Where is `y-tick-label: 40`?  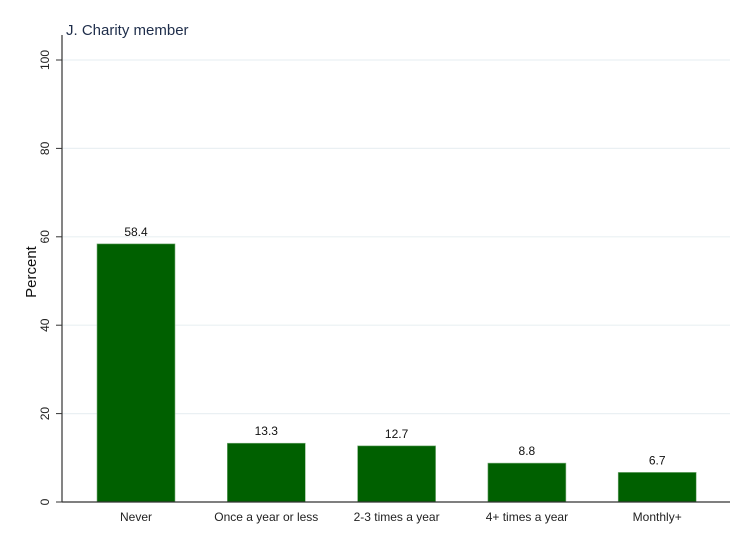 y-tick-label: 40 is located at coordinates (45, 325).